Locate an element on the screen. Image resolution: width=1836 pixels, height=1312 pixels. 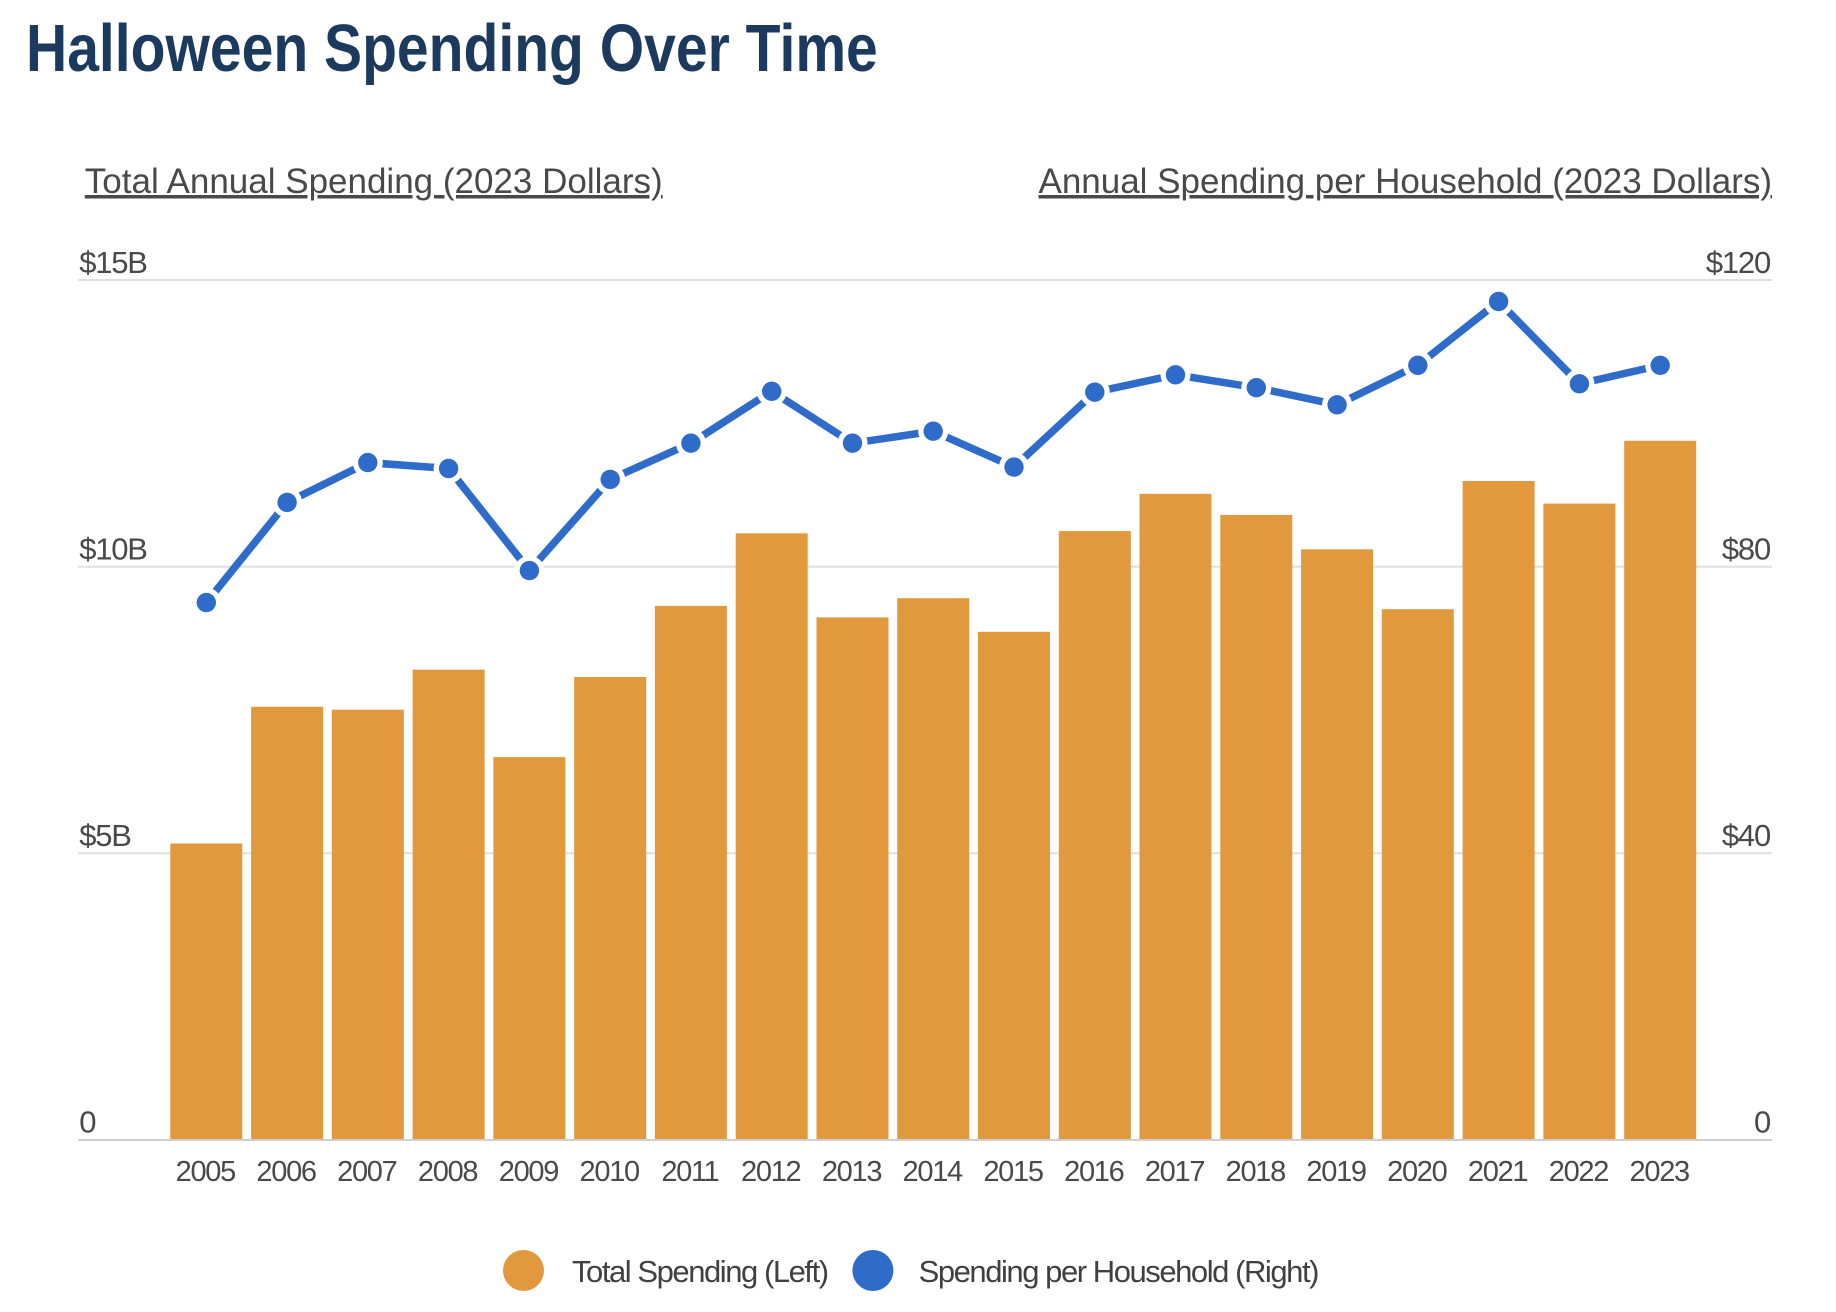
svg-text: 2010 is located at coordinates (609, 1172).